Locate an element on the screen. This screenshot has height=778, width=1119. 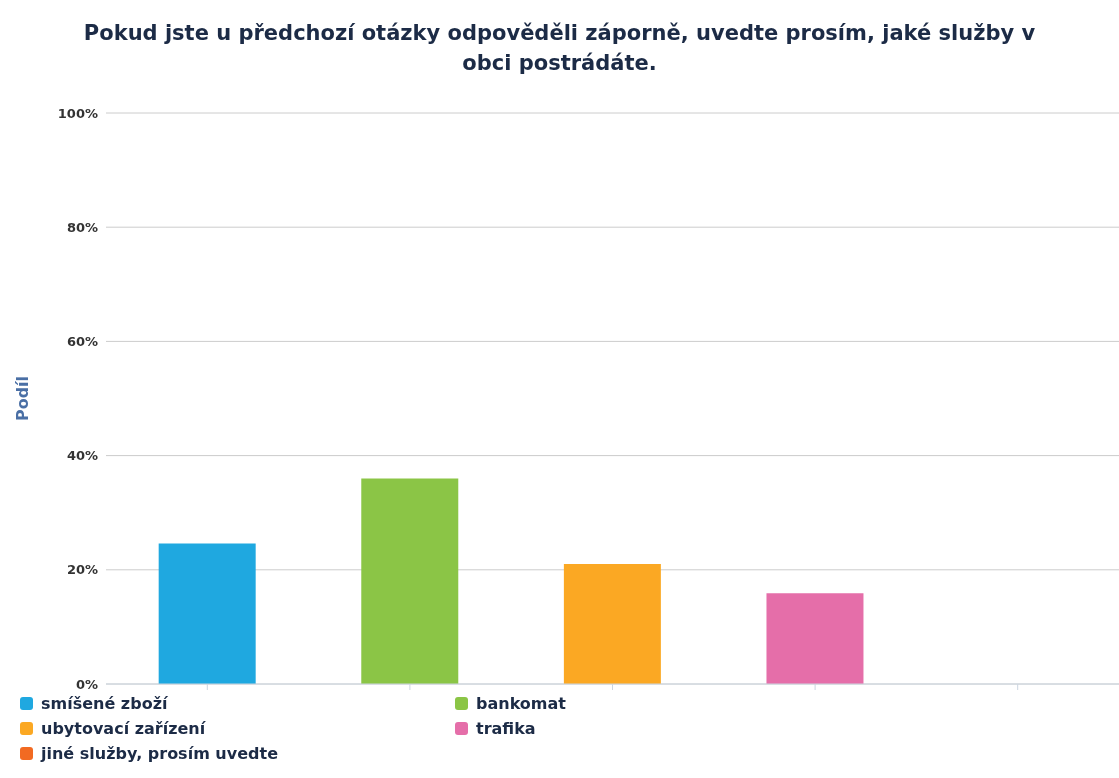
legend-label: jiné služby, prosím uvedte is located at coordinates (159, 753).